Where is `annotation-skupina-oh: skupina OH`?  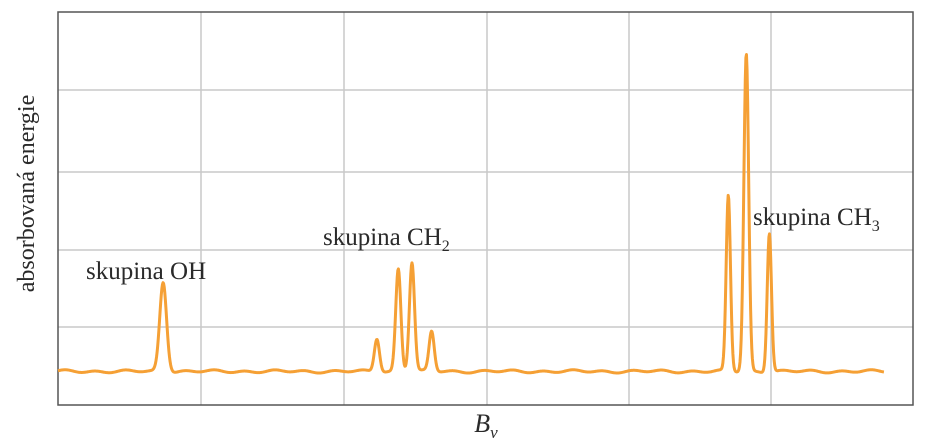
annotation-skupina-oh: skupina OH is located at coordinates (146, 271).